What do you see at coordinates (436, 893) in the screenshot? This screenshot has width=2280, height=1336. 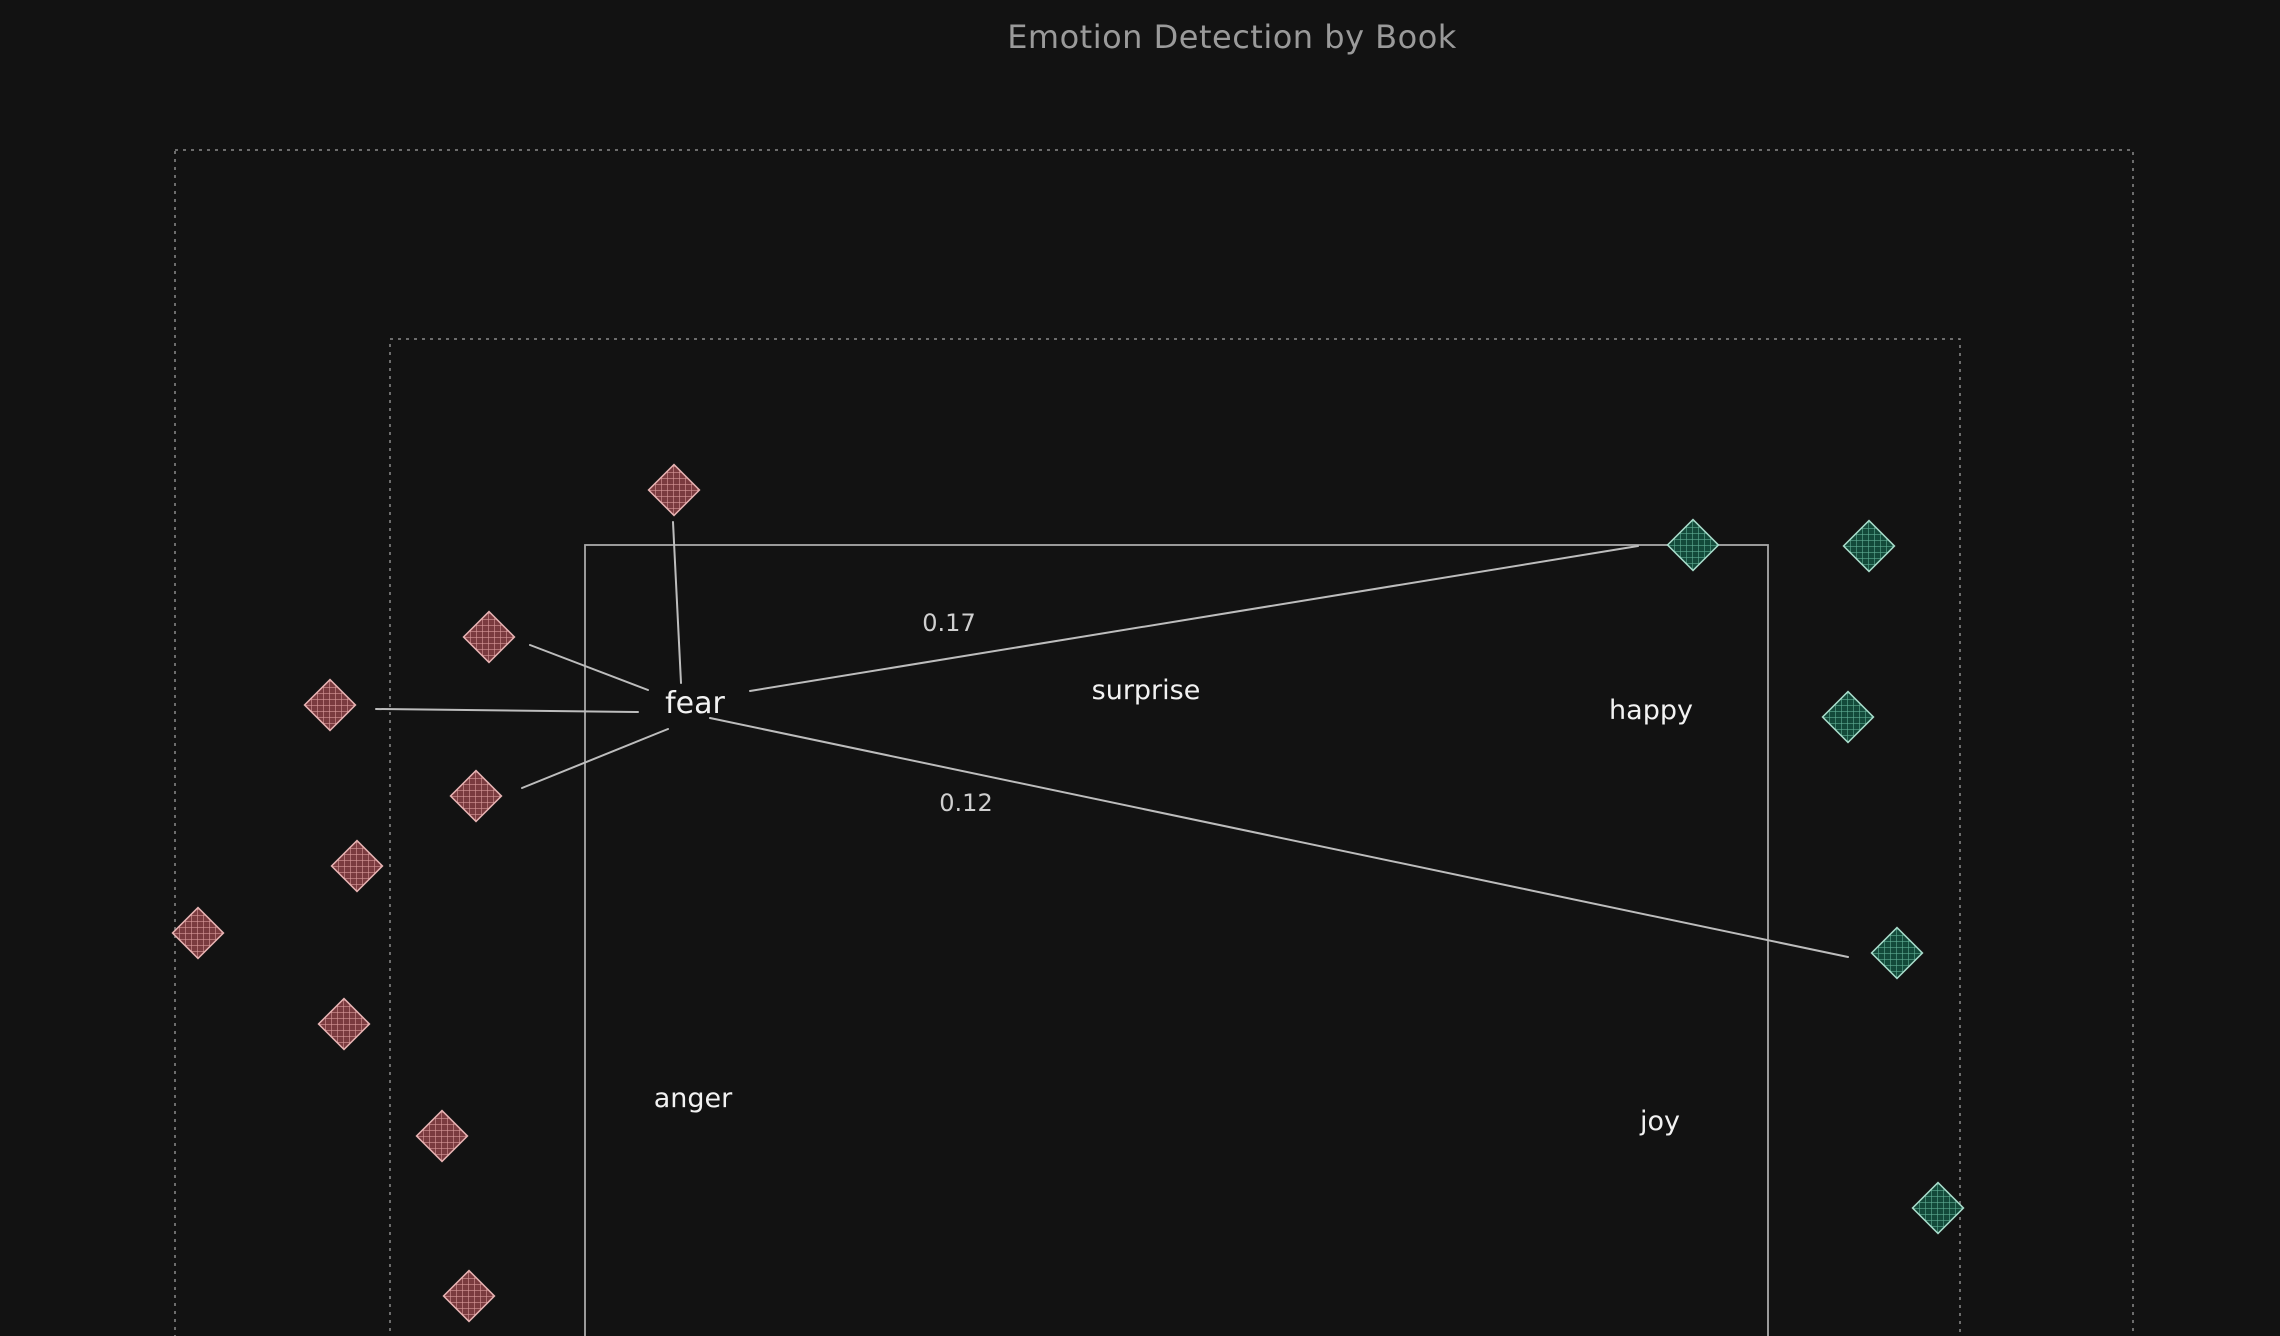 I see `negative-diamonds` at bounding box center [436, 893].